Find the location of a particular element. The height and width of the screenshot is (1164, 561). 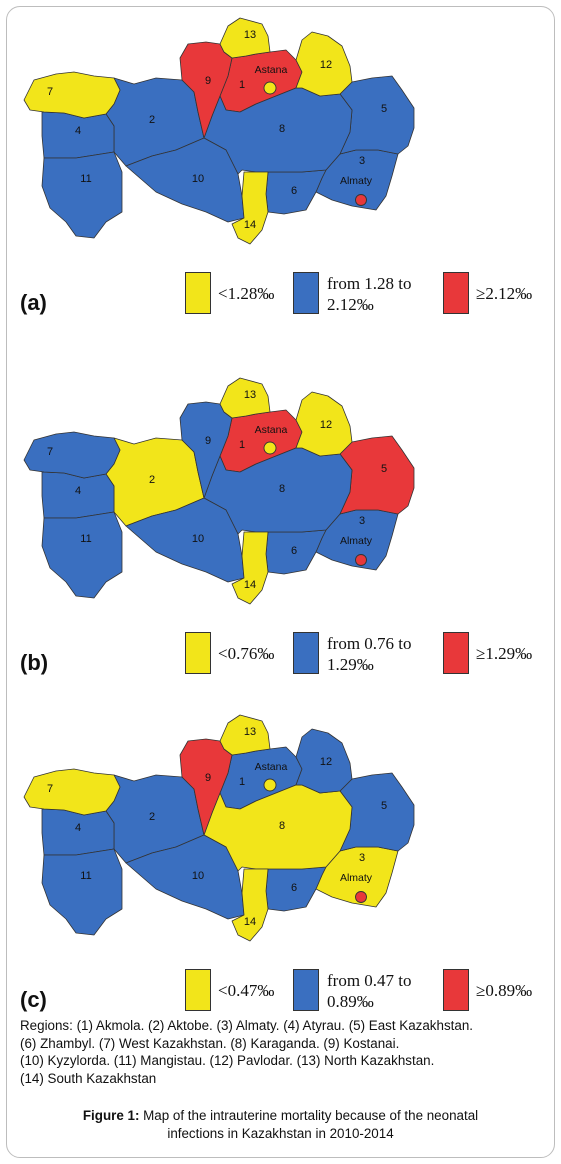

panel-label: (c) is located at coordinates (33, 999).